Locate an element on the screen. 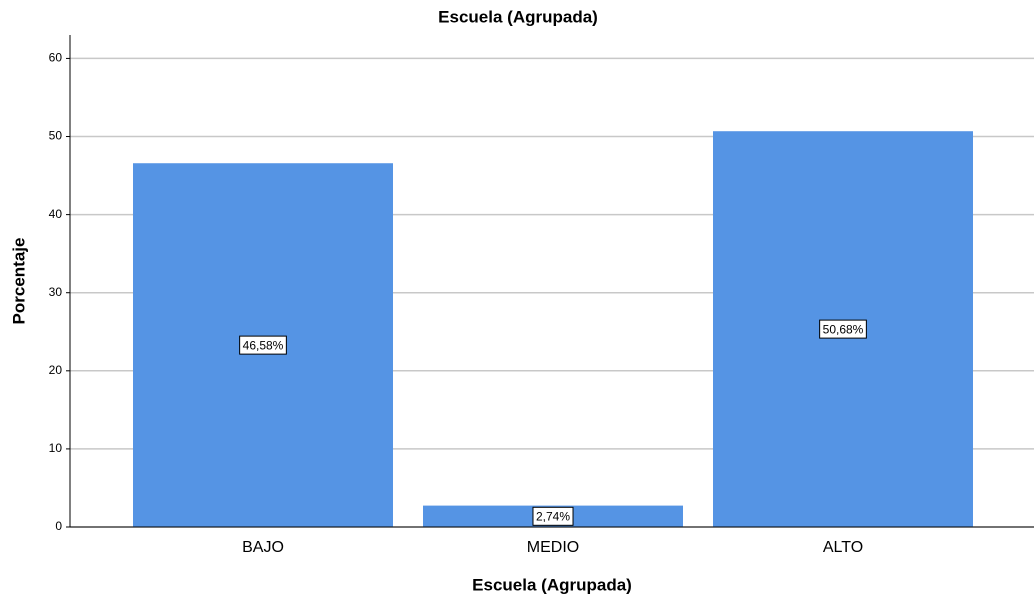 This screenshot has height=606, width=1034. y-tick-label: 60 is located at coordinates (56, 58).